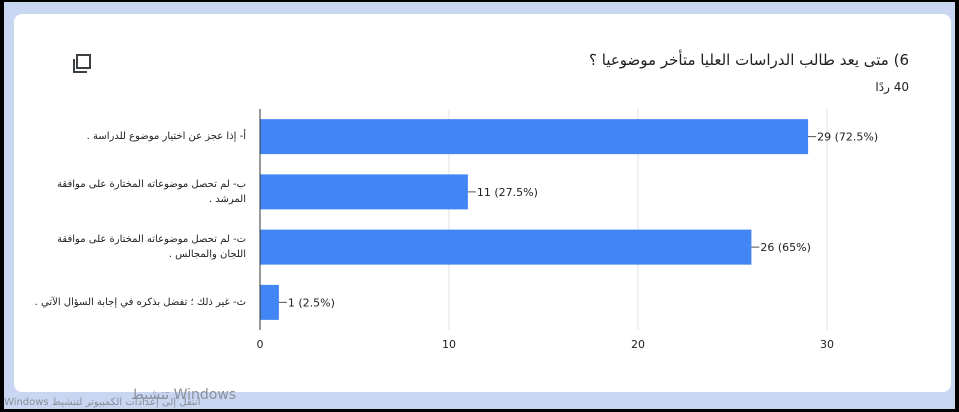  What do you see at coordinates (449, 344) in the screenshot?
I see `x-tick-label: 10` at bounding box center [449, 344].